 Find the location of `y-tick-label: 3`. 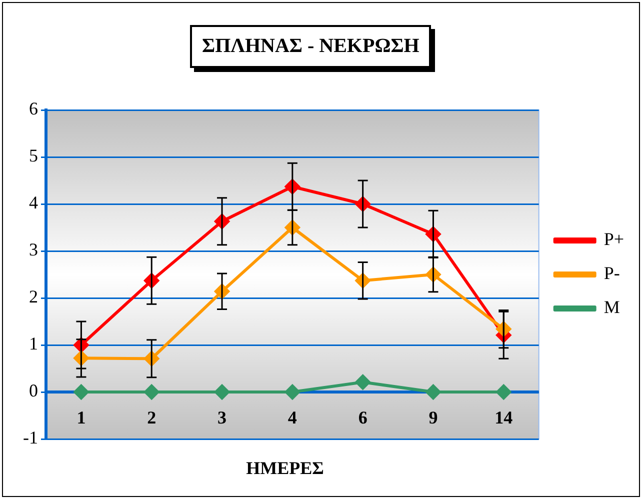

y-tick-label: 3 is located at coordinates (33, 250).